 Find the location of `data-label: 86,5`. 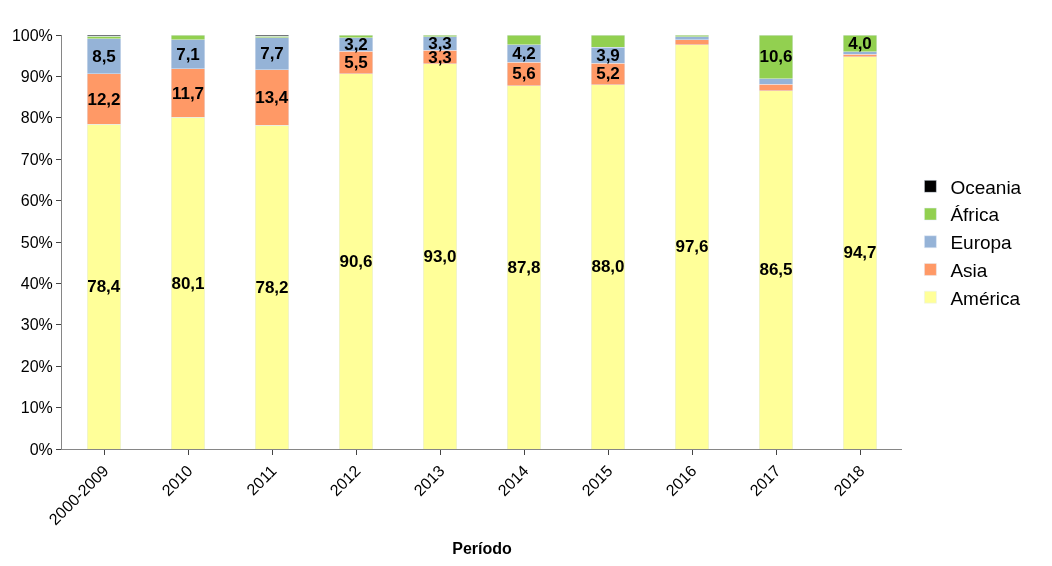

data-label: 86,5 is located at coordinates (776, 270).